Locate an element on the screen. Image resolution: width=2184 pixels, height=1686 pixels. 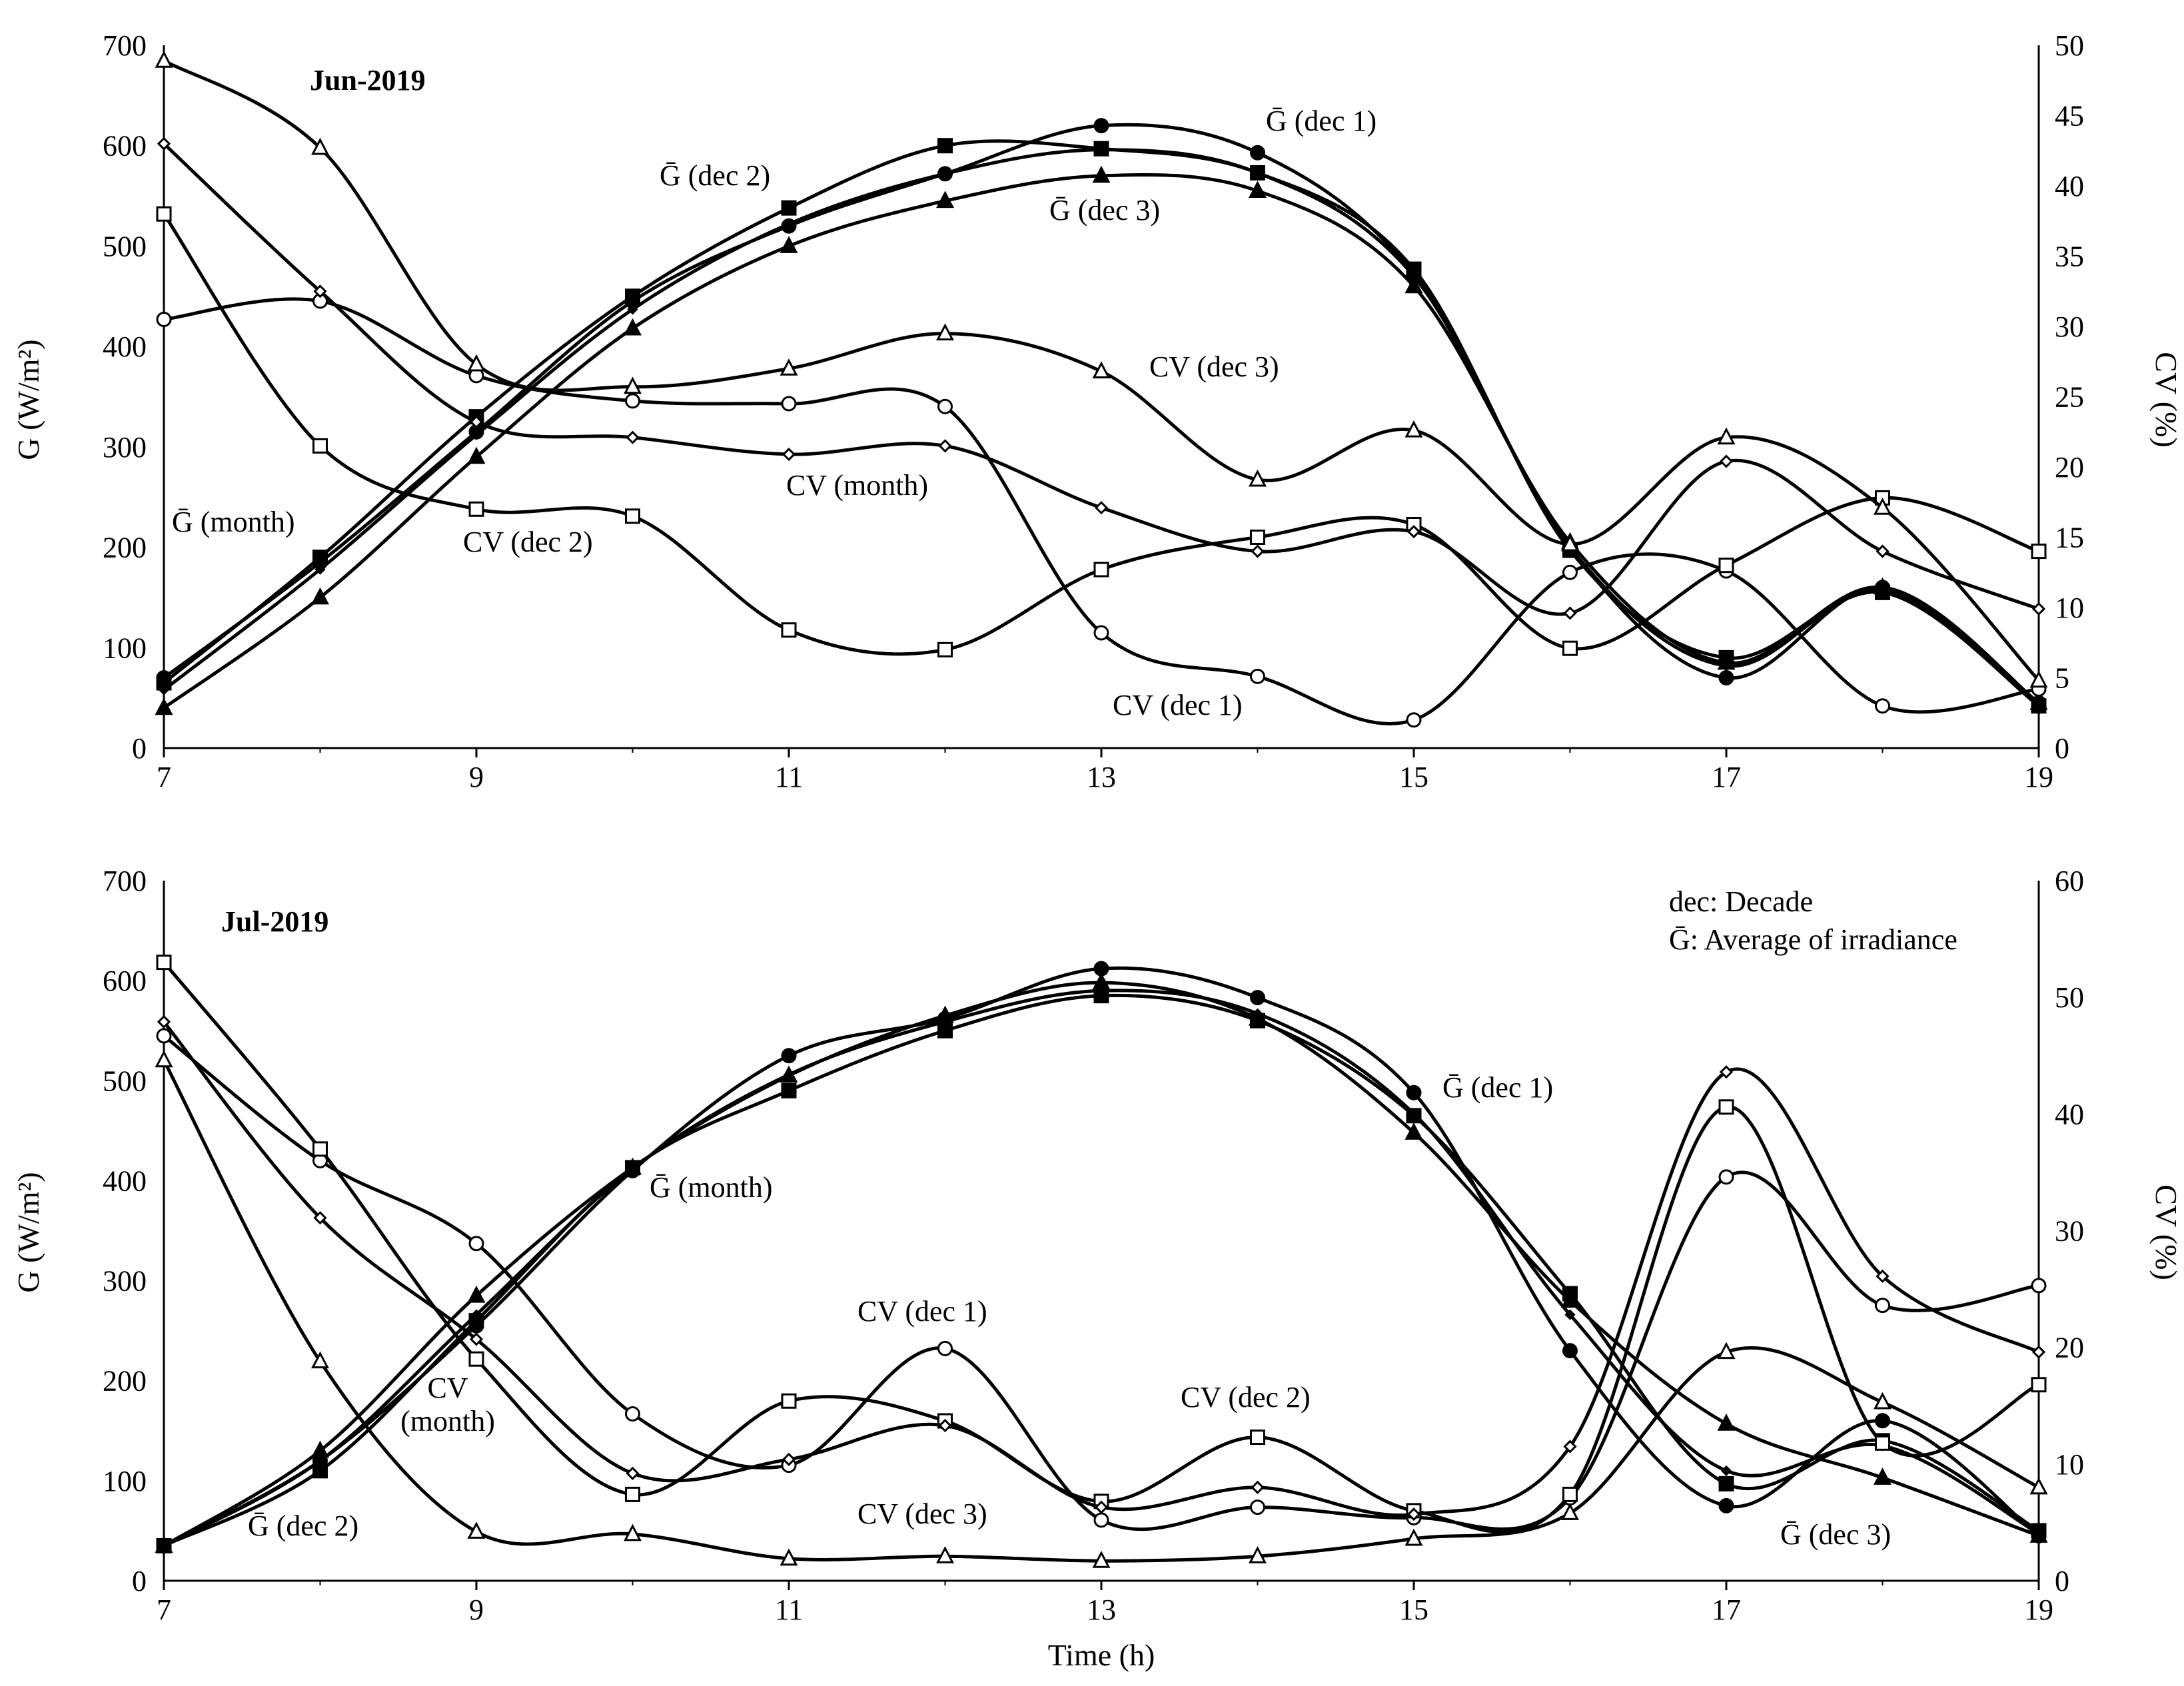
jul-y2-tick-label: 40 is located at coordinates (2069, 1114).